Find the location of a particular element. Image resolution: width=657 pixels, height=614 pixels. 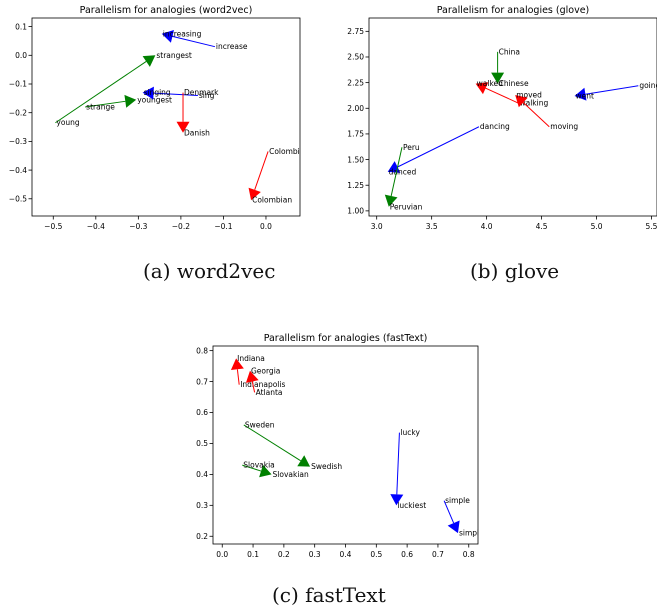

point-label-strange: strange is located at coordinates (100, 106).